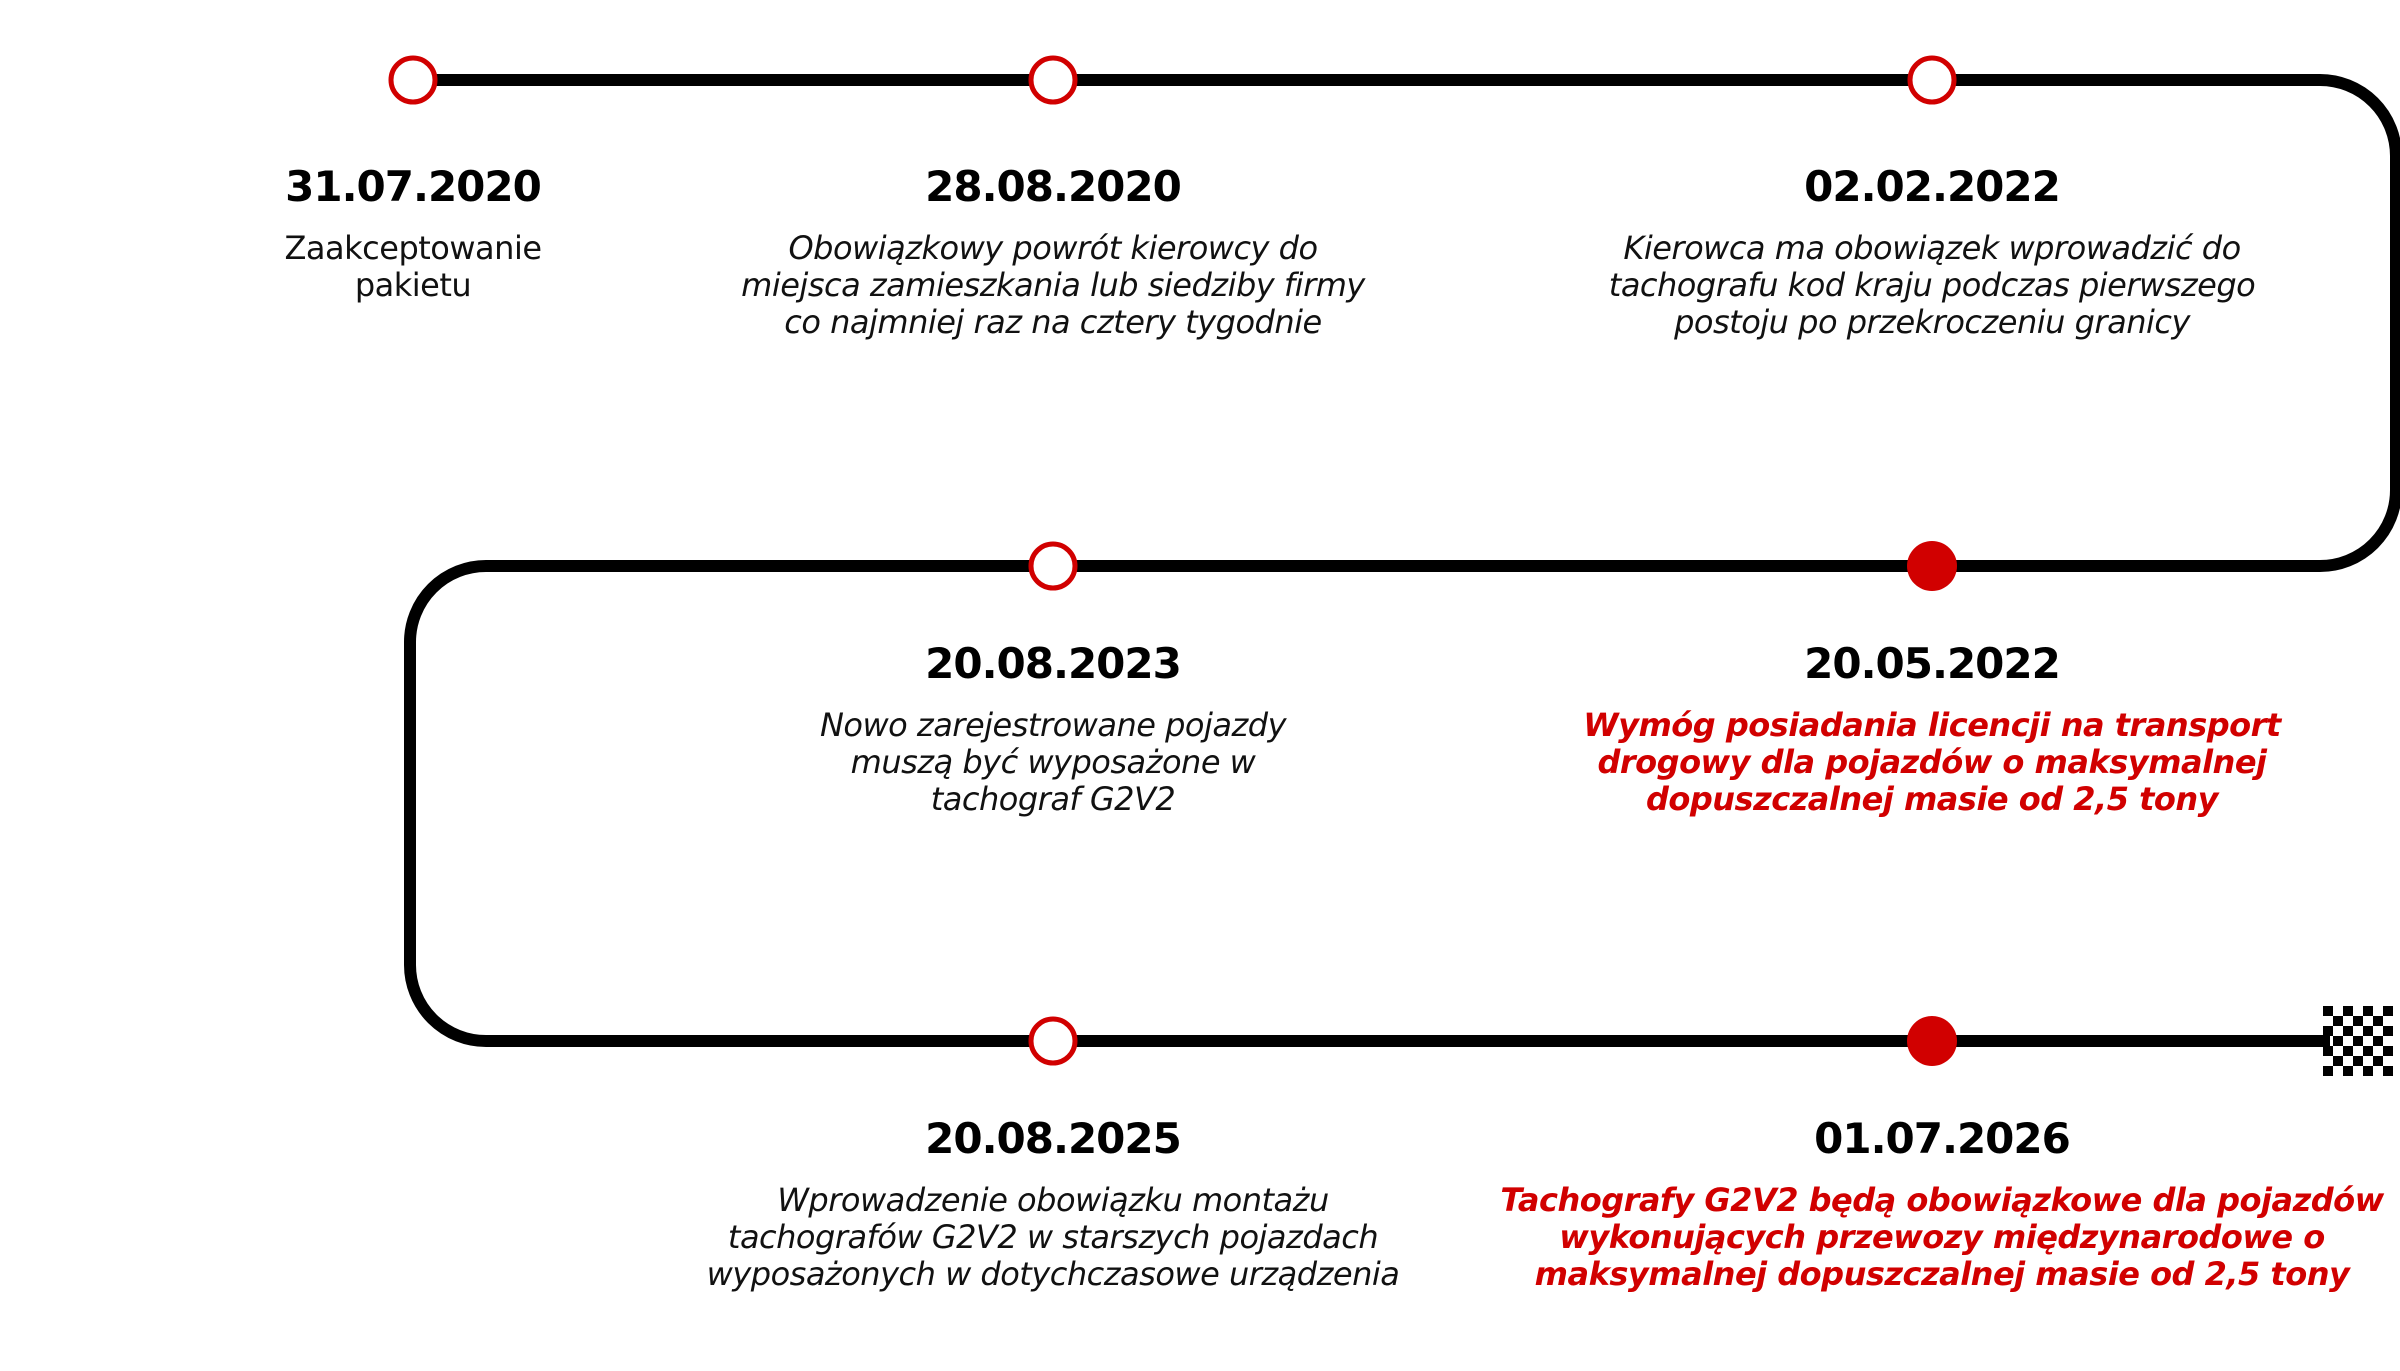 This screenshot has width=2400, height=1371. I want to click on event-date: 20.08.2023, so click(1053, 663).